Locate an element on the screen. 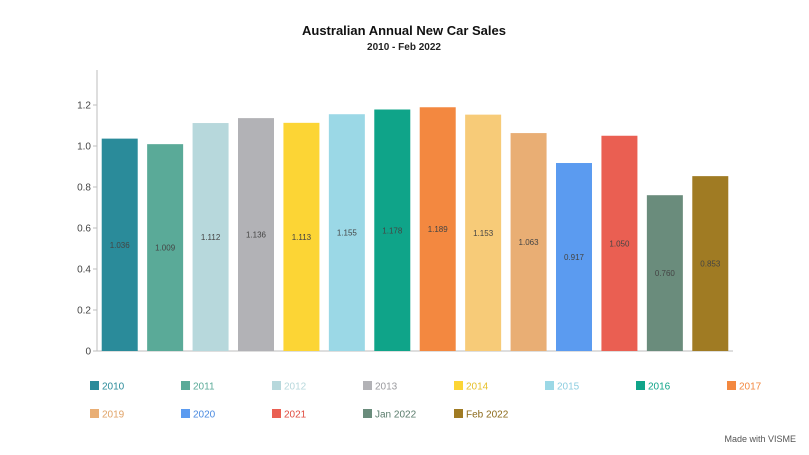 Image resolution: width=809 pixels, height=455 pixels. bar-2018 is located at coordinates (483, 232).